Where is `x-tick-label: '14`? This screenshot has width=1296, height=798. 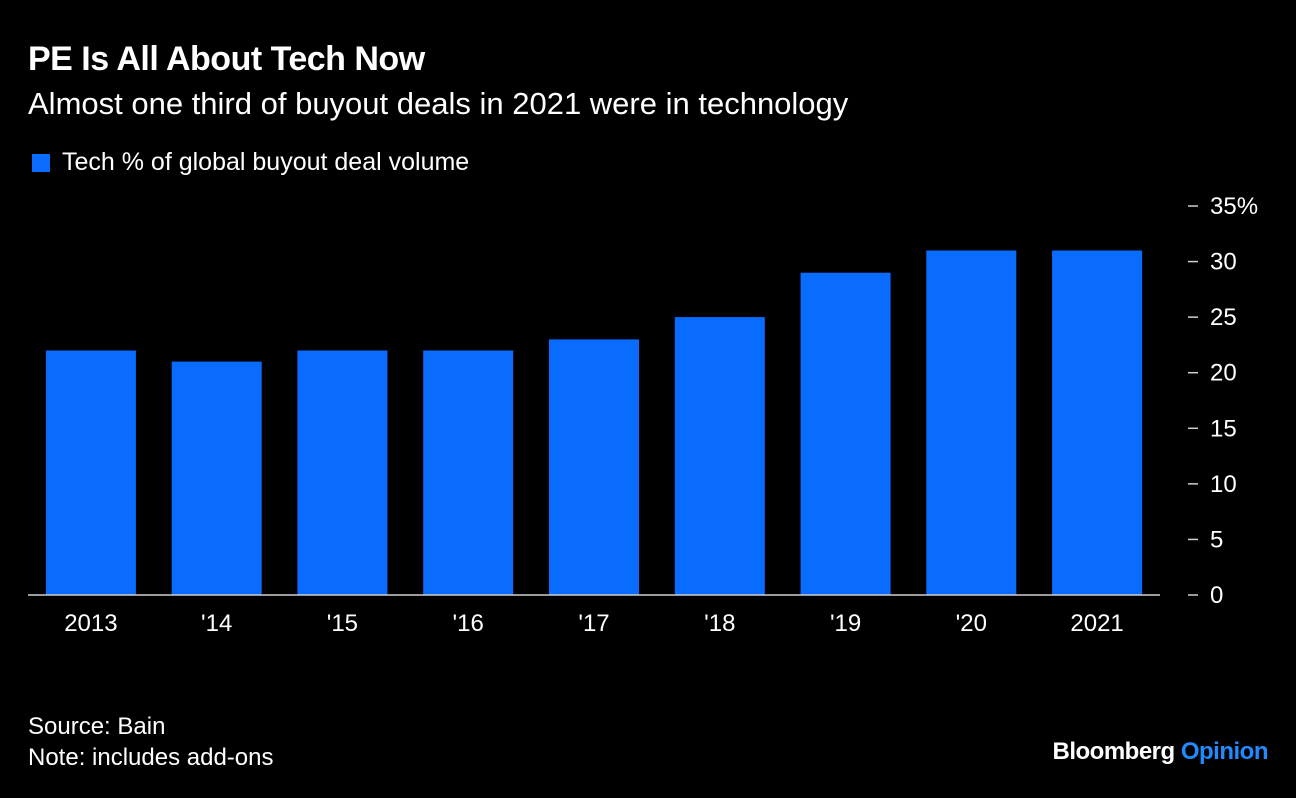
x-tick-label: '14 is located at coordinates (216, 623).